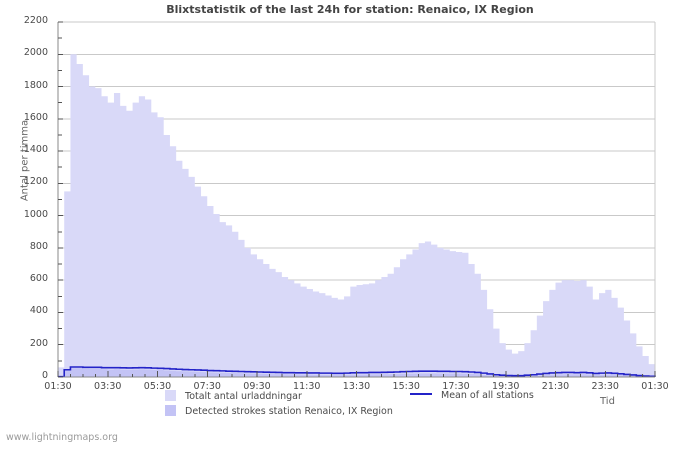  Describe the element at coordinates (307, 386) in the screenshot. I see `x-tick-label: 11:30` at that location.